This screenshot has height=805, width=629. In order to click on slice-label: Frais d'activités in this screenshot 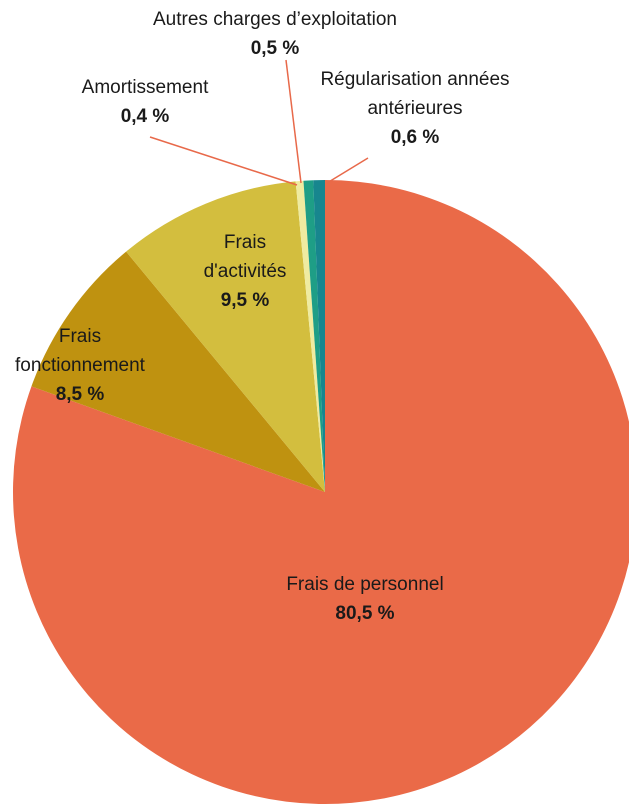, I will do `click(245, 257)`.